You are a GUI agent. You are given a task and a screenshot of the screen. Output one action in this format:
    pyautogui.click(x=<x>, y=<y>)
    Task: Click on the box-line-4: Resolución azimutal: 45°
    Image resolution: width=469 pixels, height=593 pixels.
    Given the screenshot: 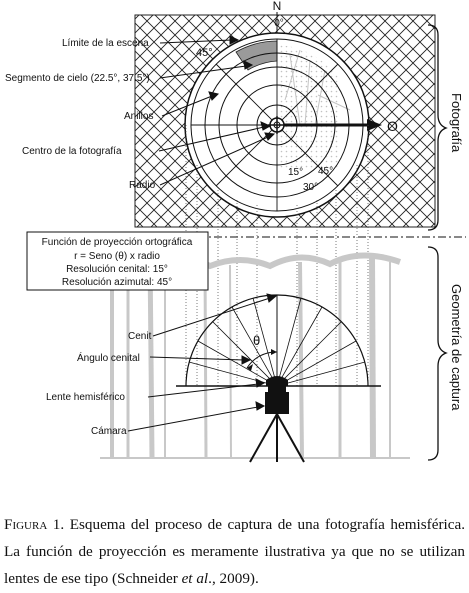 What is the action you would take?
    pyautogui.click(x=117, y=282)
    